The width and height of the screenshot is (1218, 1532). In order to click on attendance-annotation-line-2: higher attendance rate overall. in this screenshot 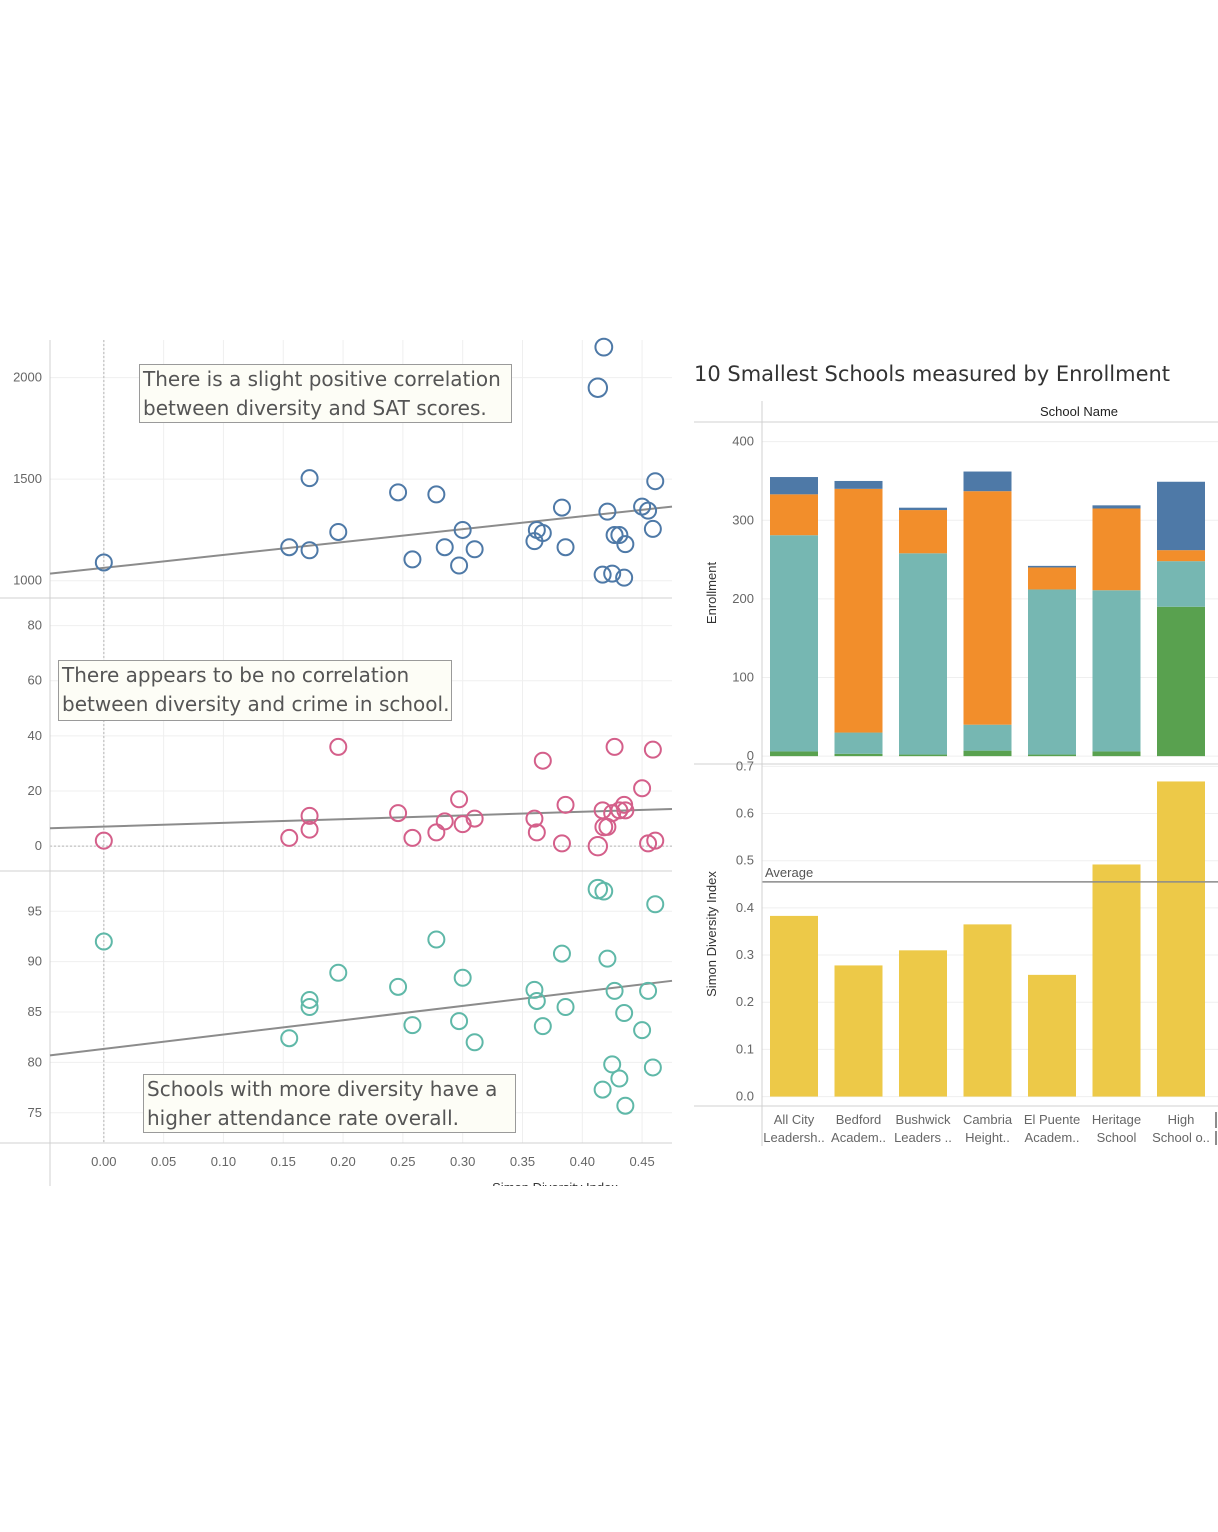, I will do `click(303, 1118)`.